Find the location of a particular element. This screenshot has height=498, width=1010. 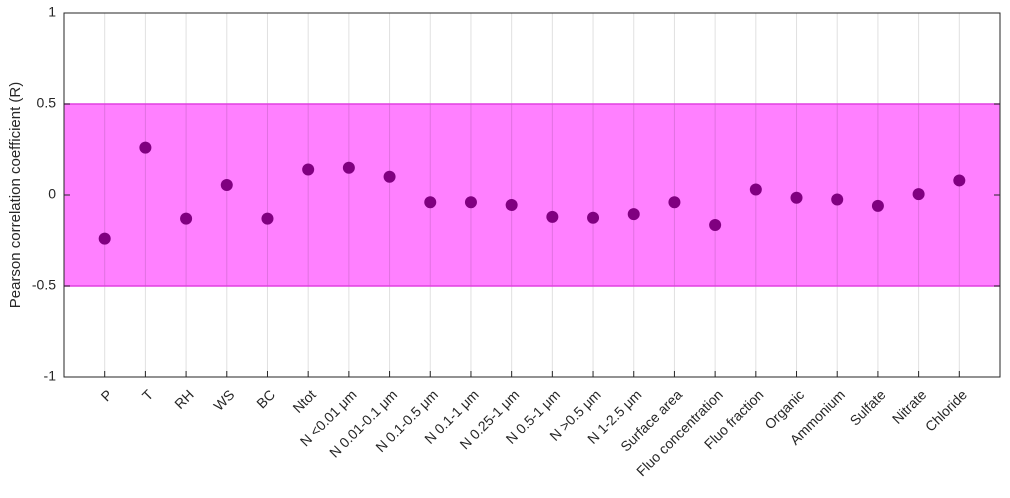

x-tick-label: Chloride is located at coordinates (946, 410).